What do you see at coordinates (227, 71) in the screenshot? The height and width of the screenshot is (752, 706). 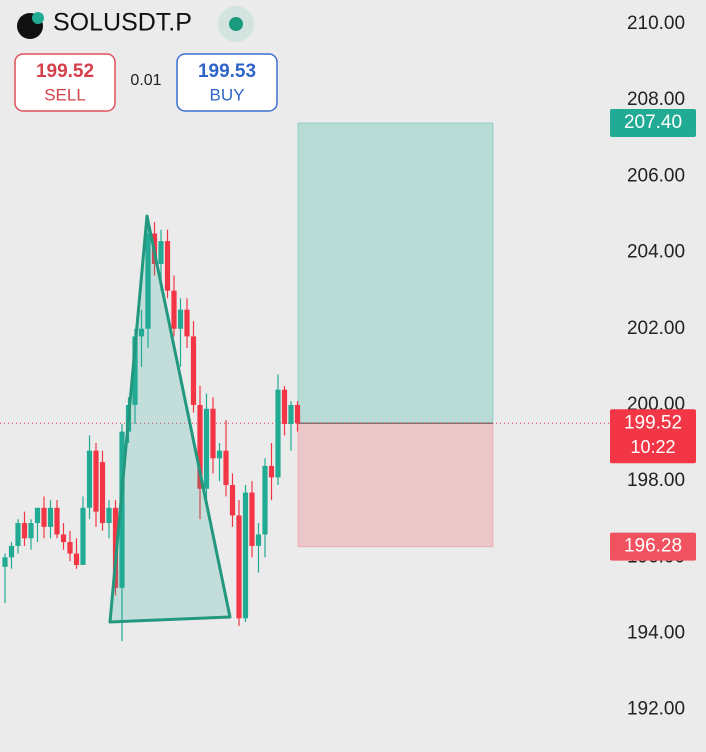 I see `buy-price: 199.53` at bounding box center [227, 71].